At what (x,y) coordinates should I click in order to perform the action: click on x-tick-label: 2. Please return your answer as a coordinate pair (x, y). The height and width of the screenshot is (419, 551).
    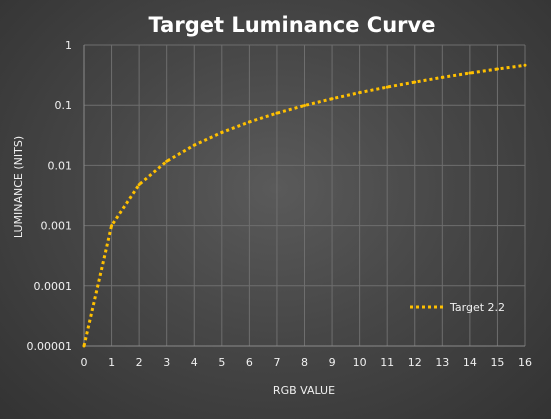
    Looking at the image, I should click on (139, 362).